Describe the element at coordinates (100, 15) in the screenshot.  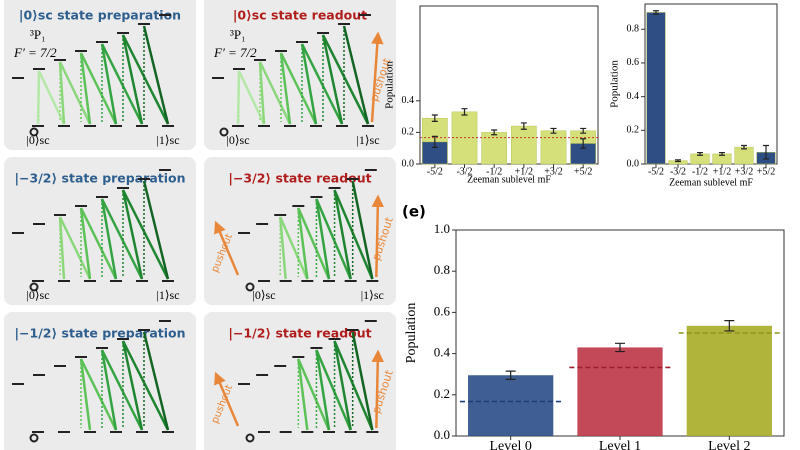
I see `panel-title: |0⟩sc state preparation` at that location.